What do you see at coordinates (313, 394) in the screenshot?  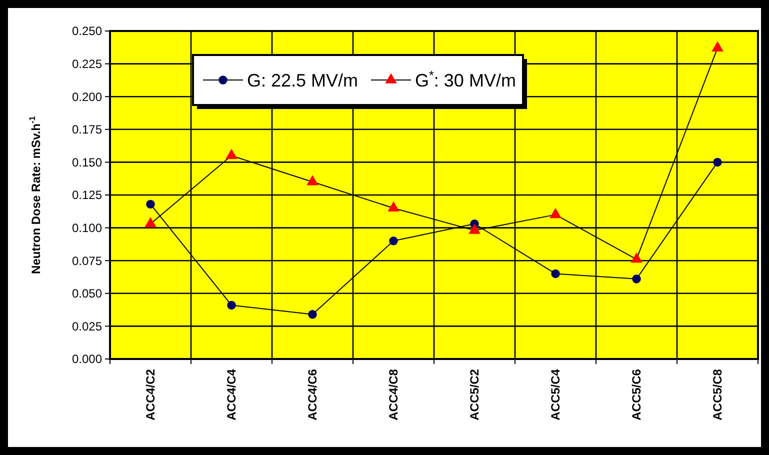 I see `x-tick-label: ACC4/C6` at bounding box center [313, 394].